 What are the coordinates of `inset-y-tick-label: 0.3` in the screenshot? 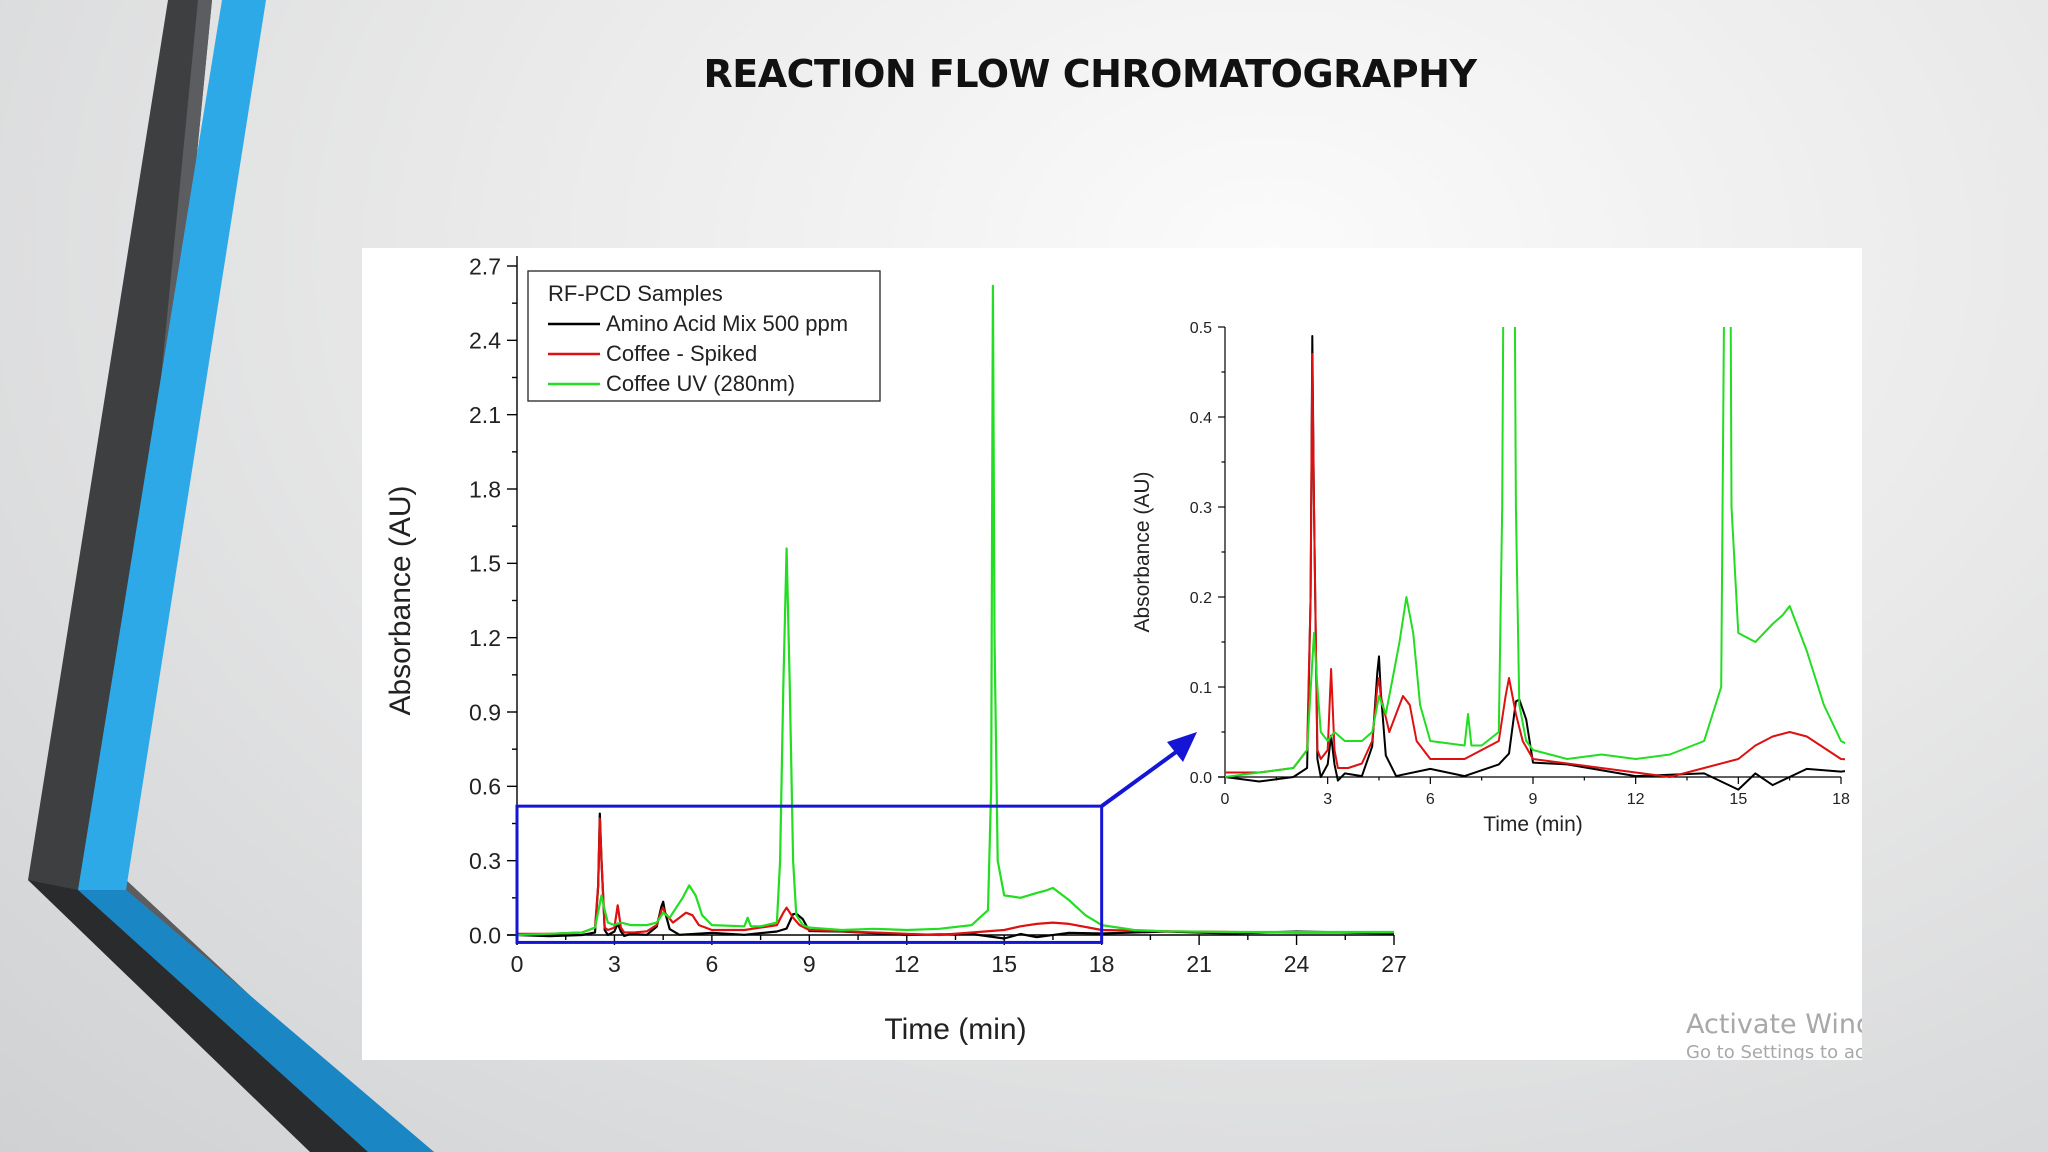 It's located at (1201, 508).